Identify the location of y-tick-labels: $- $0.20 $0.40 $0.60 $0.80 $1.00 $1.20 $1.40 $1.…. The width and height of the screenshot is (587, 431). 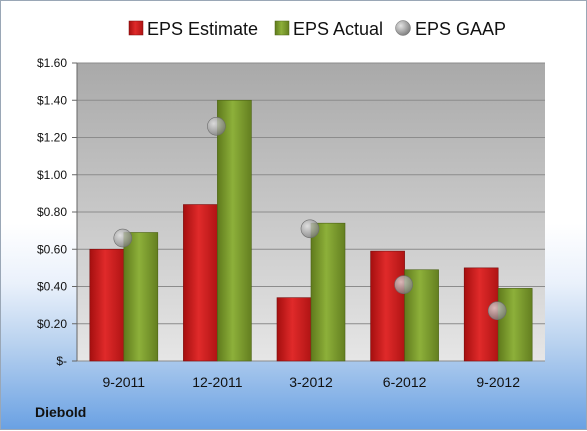
(52, 212).